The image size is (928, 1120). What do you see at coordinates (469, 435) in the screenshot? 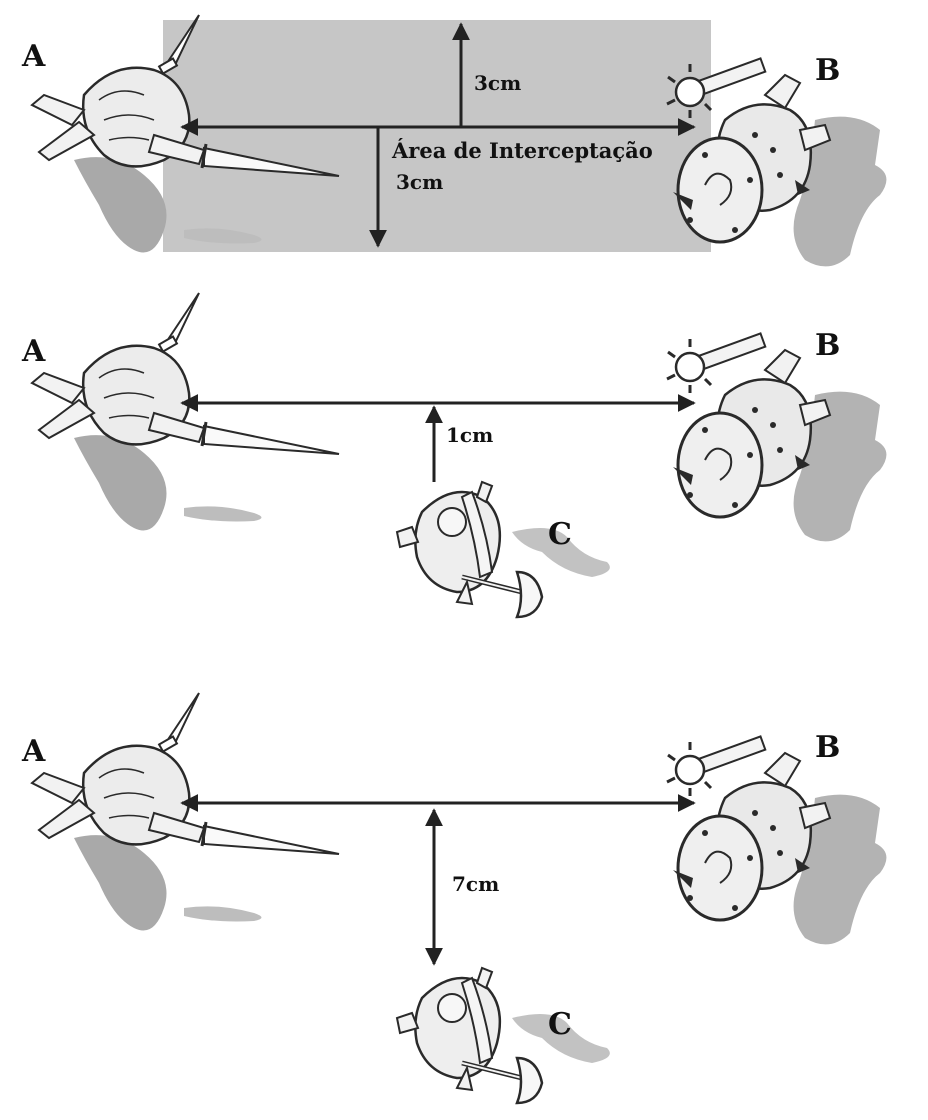
I see `dimension-label: 1cm` at bounding box center [469, 435].